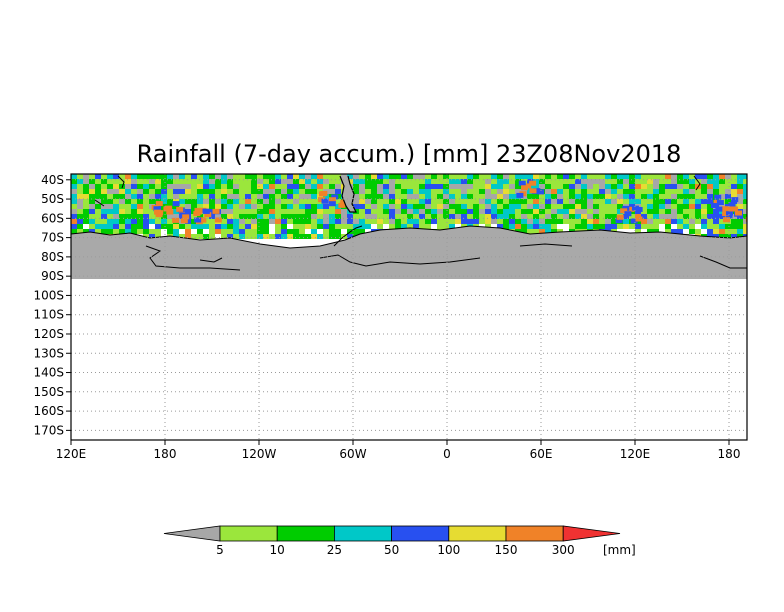  I want to click on ross-ice-shelf-outline, so click(446, 257).